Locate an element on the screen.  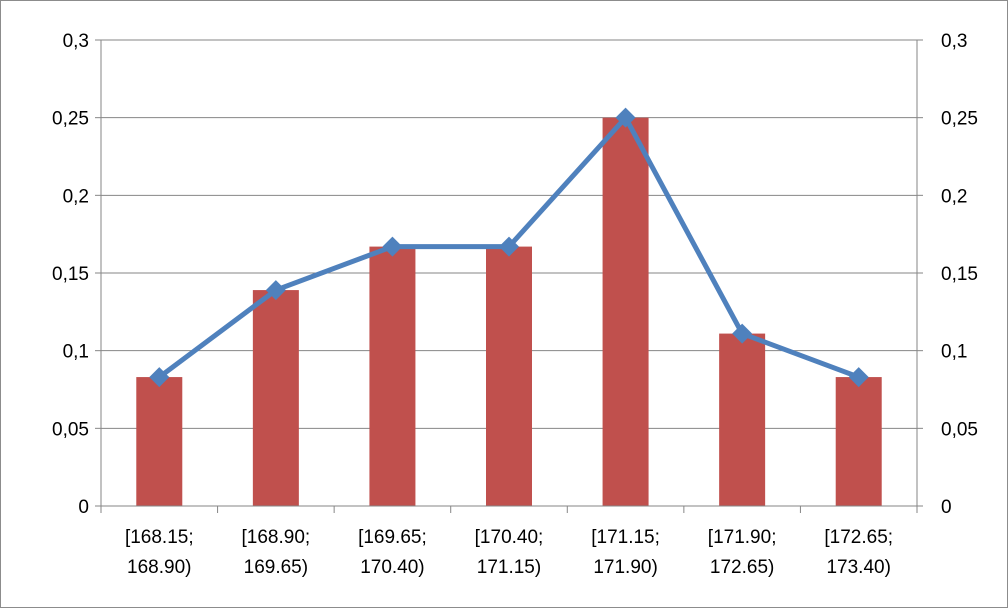
y-tick-label-right: 0,3 is located at coordinates (954, 41).